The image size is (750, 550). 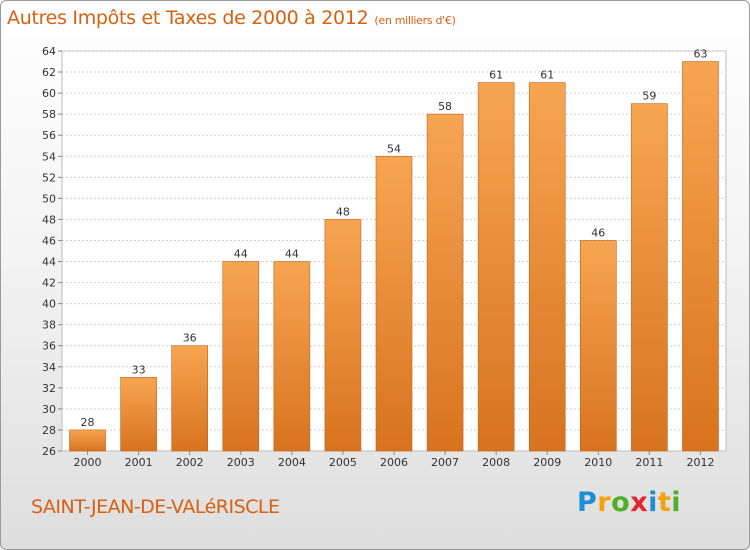 I want to click on logo-letter: x, so click(x=639, y=502).